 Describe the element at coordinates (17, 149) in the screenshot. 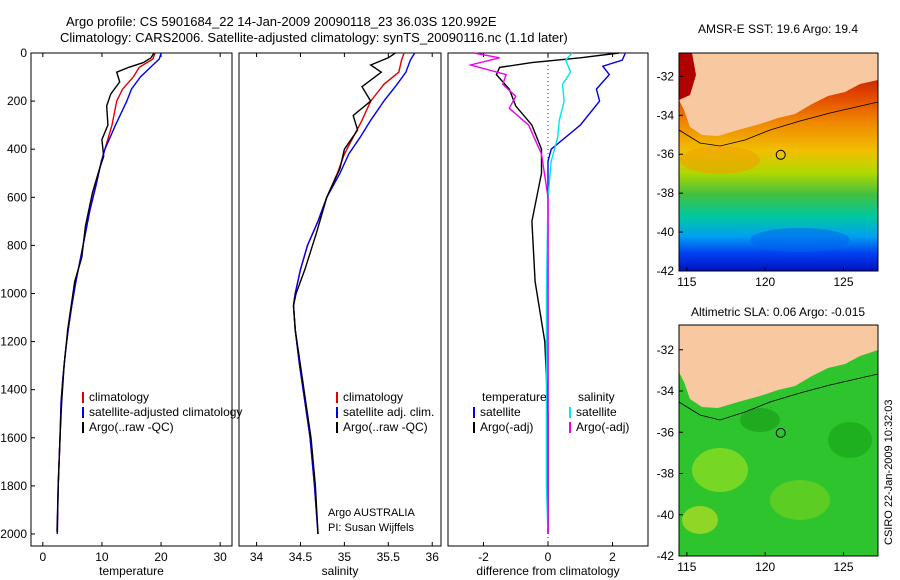

I see `y-tick-label: 400` at that location.